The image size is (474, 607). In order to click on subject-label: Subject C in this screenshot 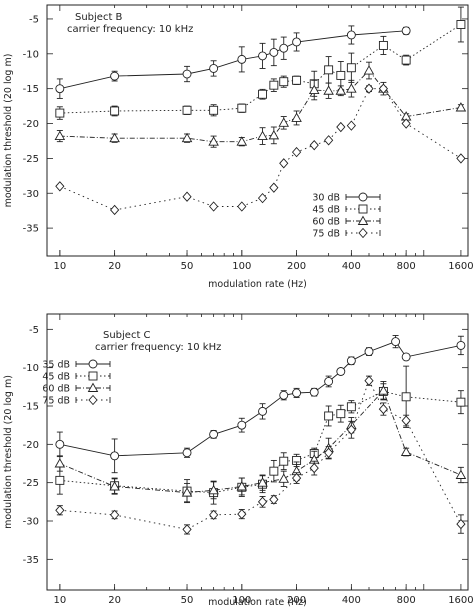, I will do `click(127, 335)`.